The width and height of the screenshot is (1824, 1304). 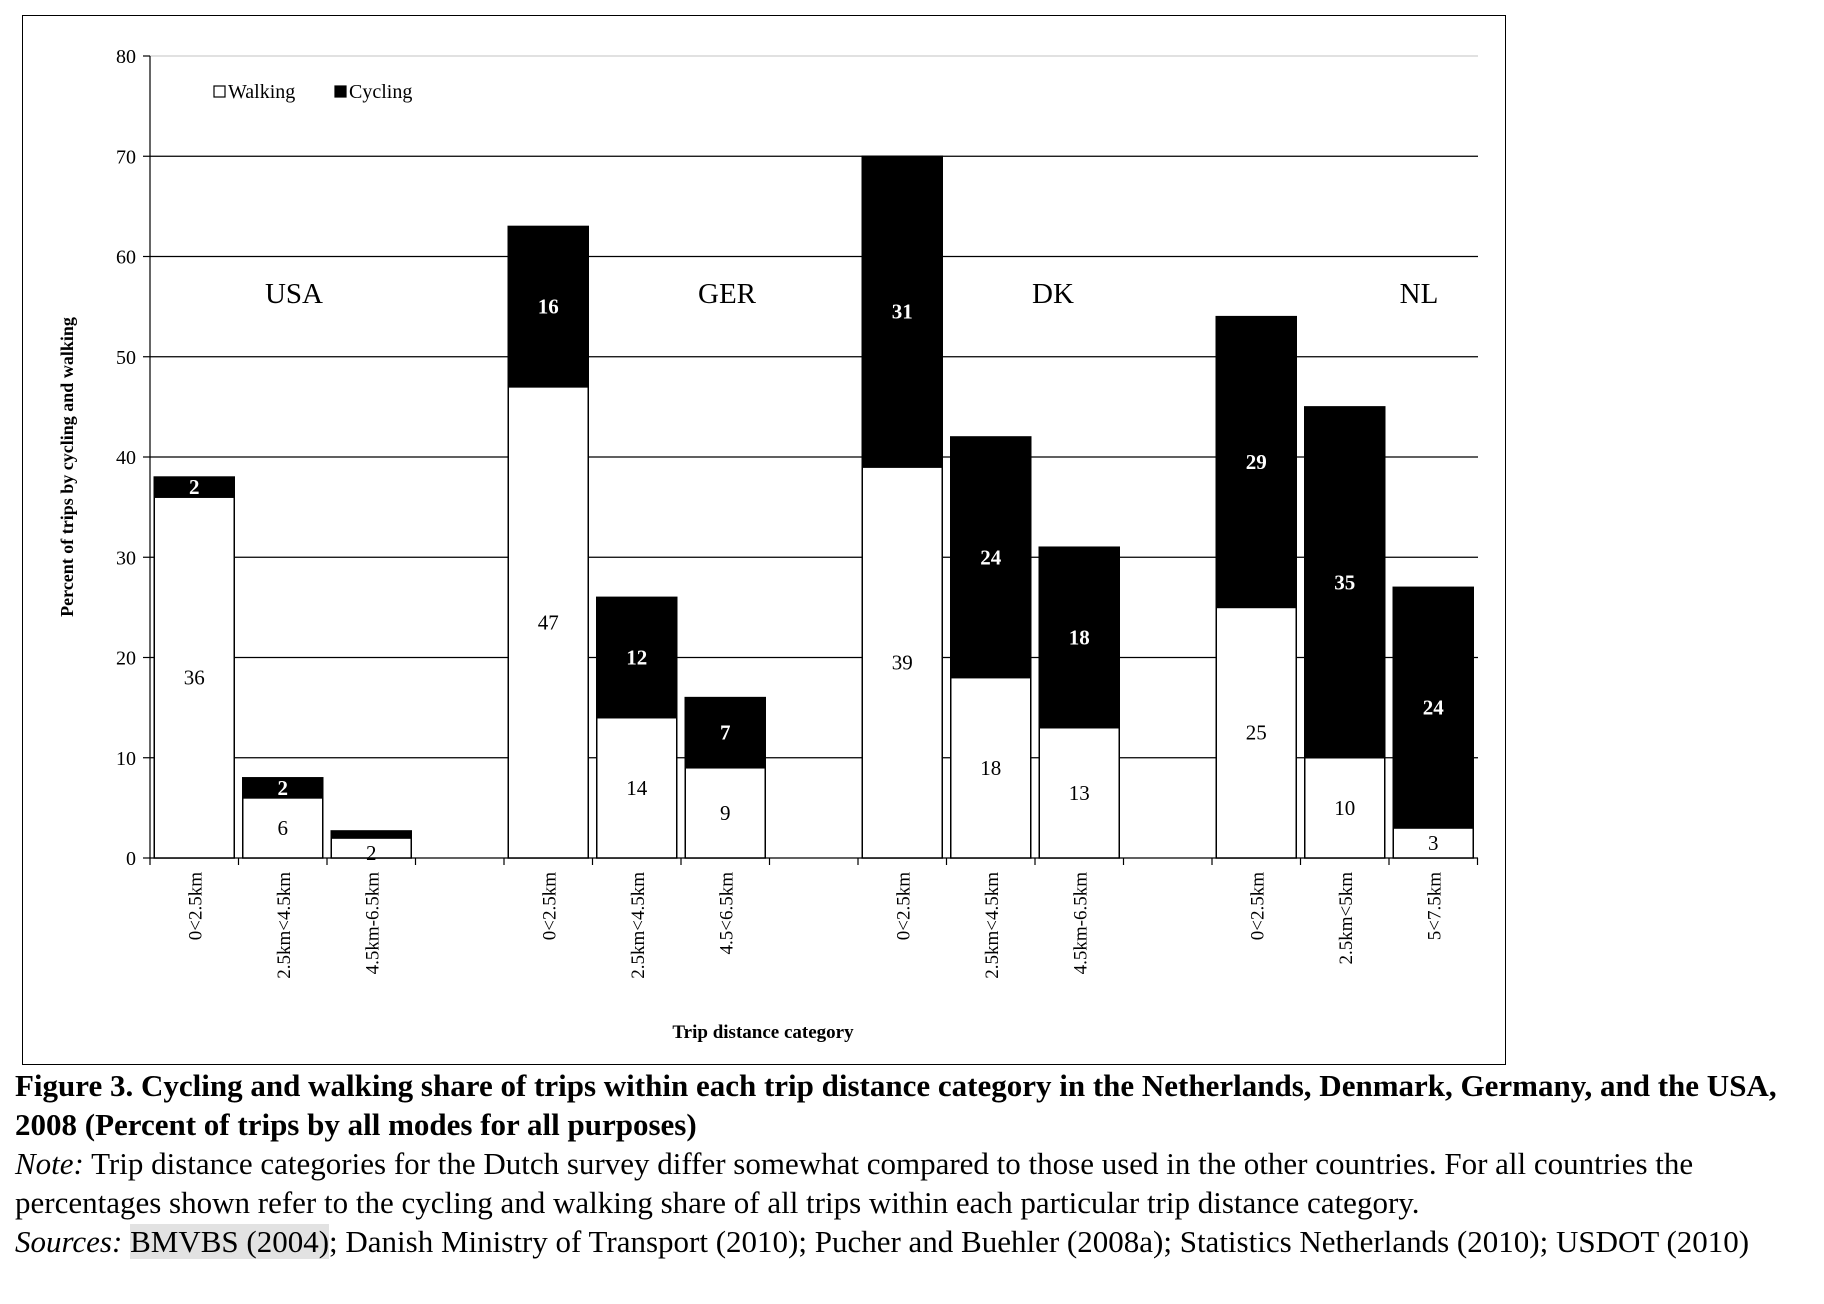 I want to click on data-label-walking: 3, so click(x=1433, y=843).